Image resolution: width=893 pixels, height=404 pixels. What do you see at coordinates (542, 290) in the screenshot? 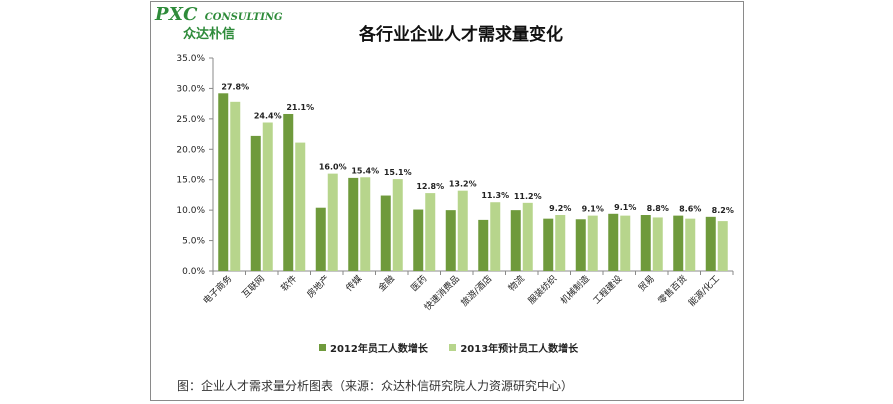
I see `x-category-label: 服装纺织` at bounding box center [542, 290].